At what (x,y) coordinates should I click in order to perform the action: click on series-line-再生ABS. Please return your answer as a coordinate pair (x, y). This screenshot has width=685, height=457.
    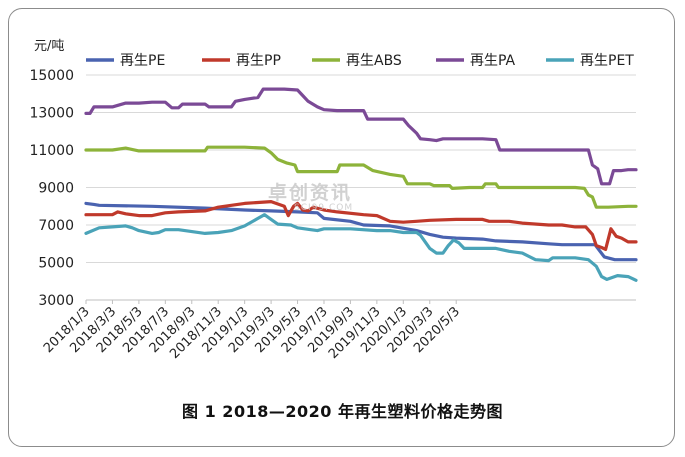
    Looking at the image, I should click on (361, 177).